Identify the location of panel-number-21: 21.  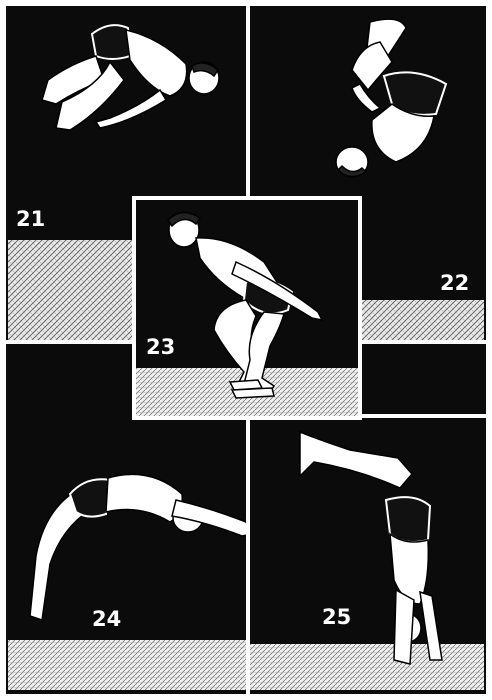
(30, 219).